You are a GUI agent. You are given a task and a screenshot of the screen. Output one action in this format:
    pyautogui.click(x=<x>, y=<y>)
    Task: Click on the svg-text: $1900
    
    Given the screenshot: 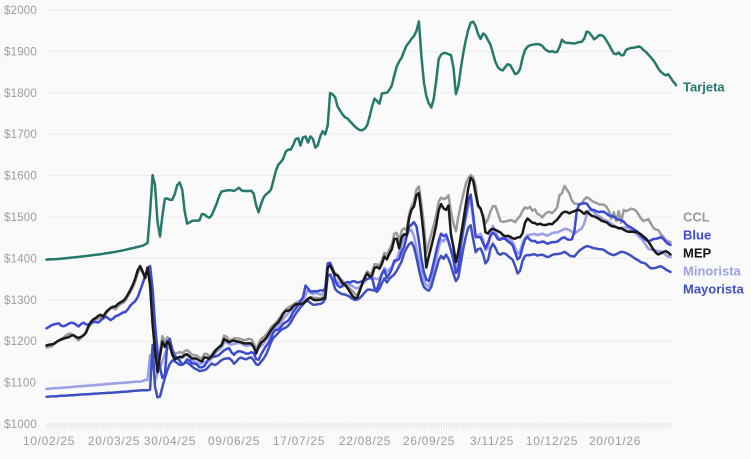 What is the action you would take?
    pyautogui.click(x=20, y=52)
    